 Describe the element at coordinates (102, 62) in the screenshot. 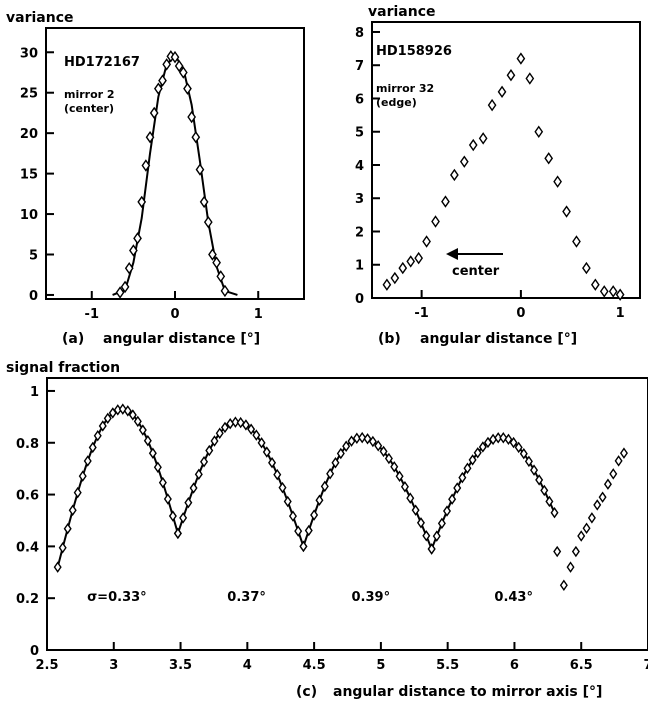

I see `panel-a-star-label: HD172167` at that location.